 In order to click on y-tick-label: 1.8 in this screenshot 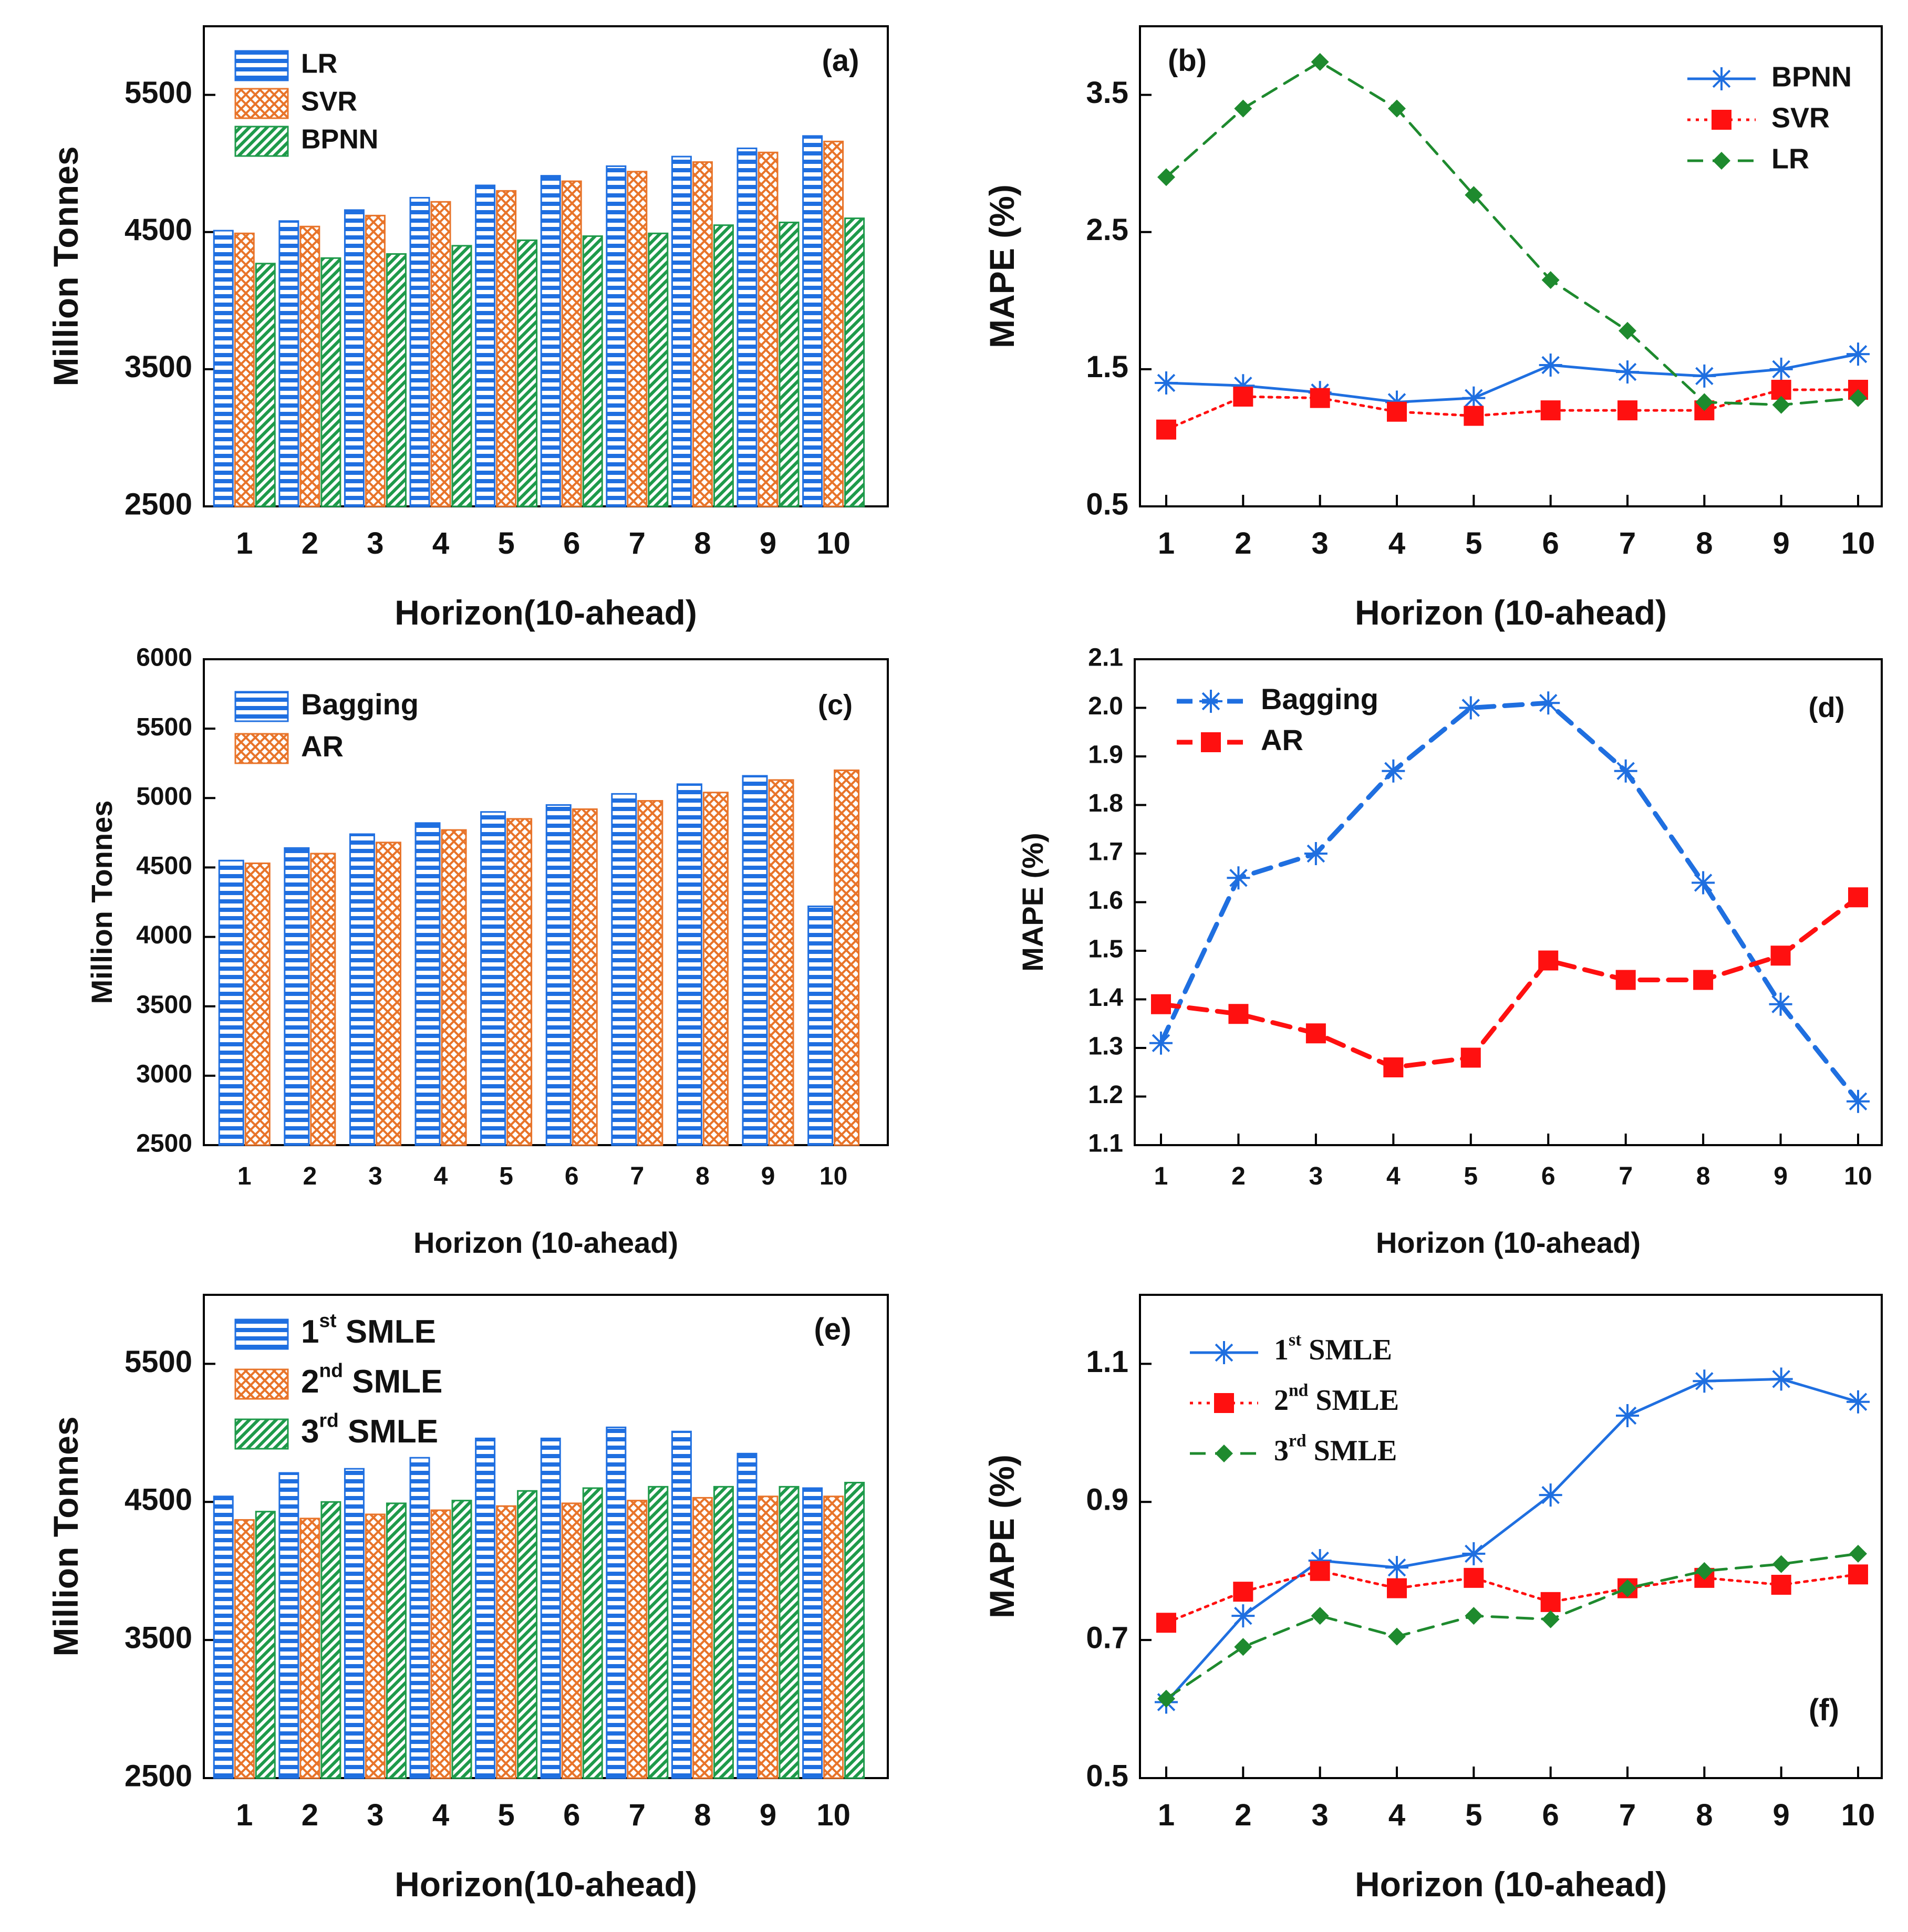, I will do `click(1105, 803)`.